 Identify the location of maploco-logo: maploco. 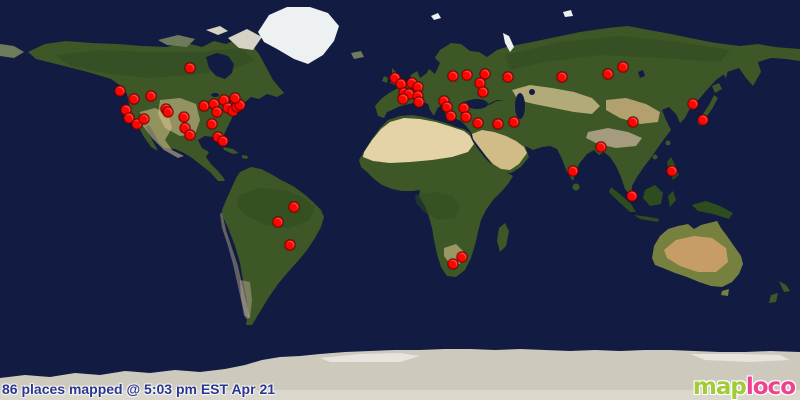
(744, 387).